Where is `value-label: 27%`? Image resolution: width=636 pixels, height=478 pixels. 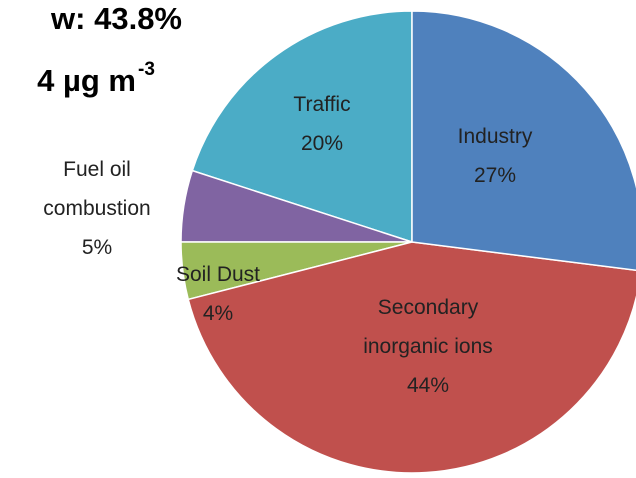
value-label: 27% is located at coordinates (495, 175).